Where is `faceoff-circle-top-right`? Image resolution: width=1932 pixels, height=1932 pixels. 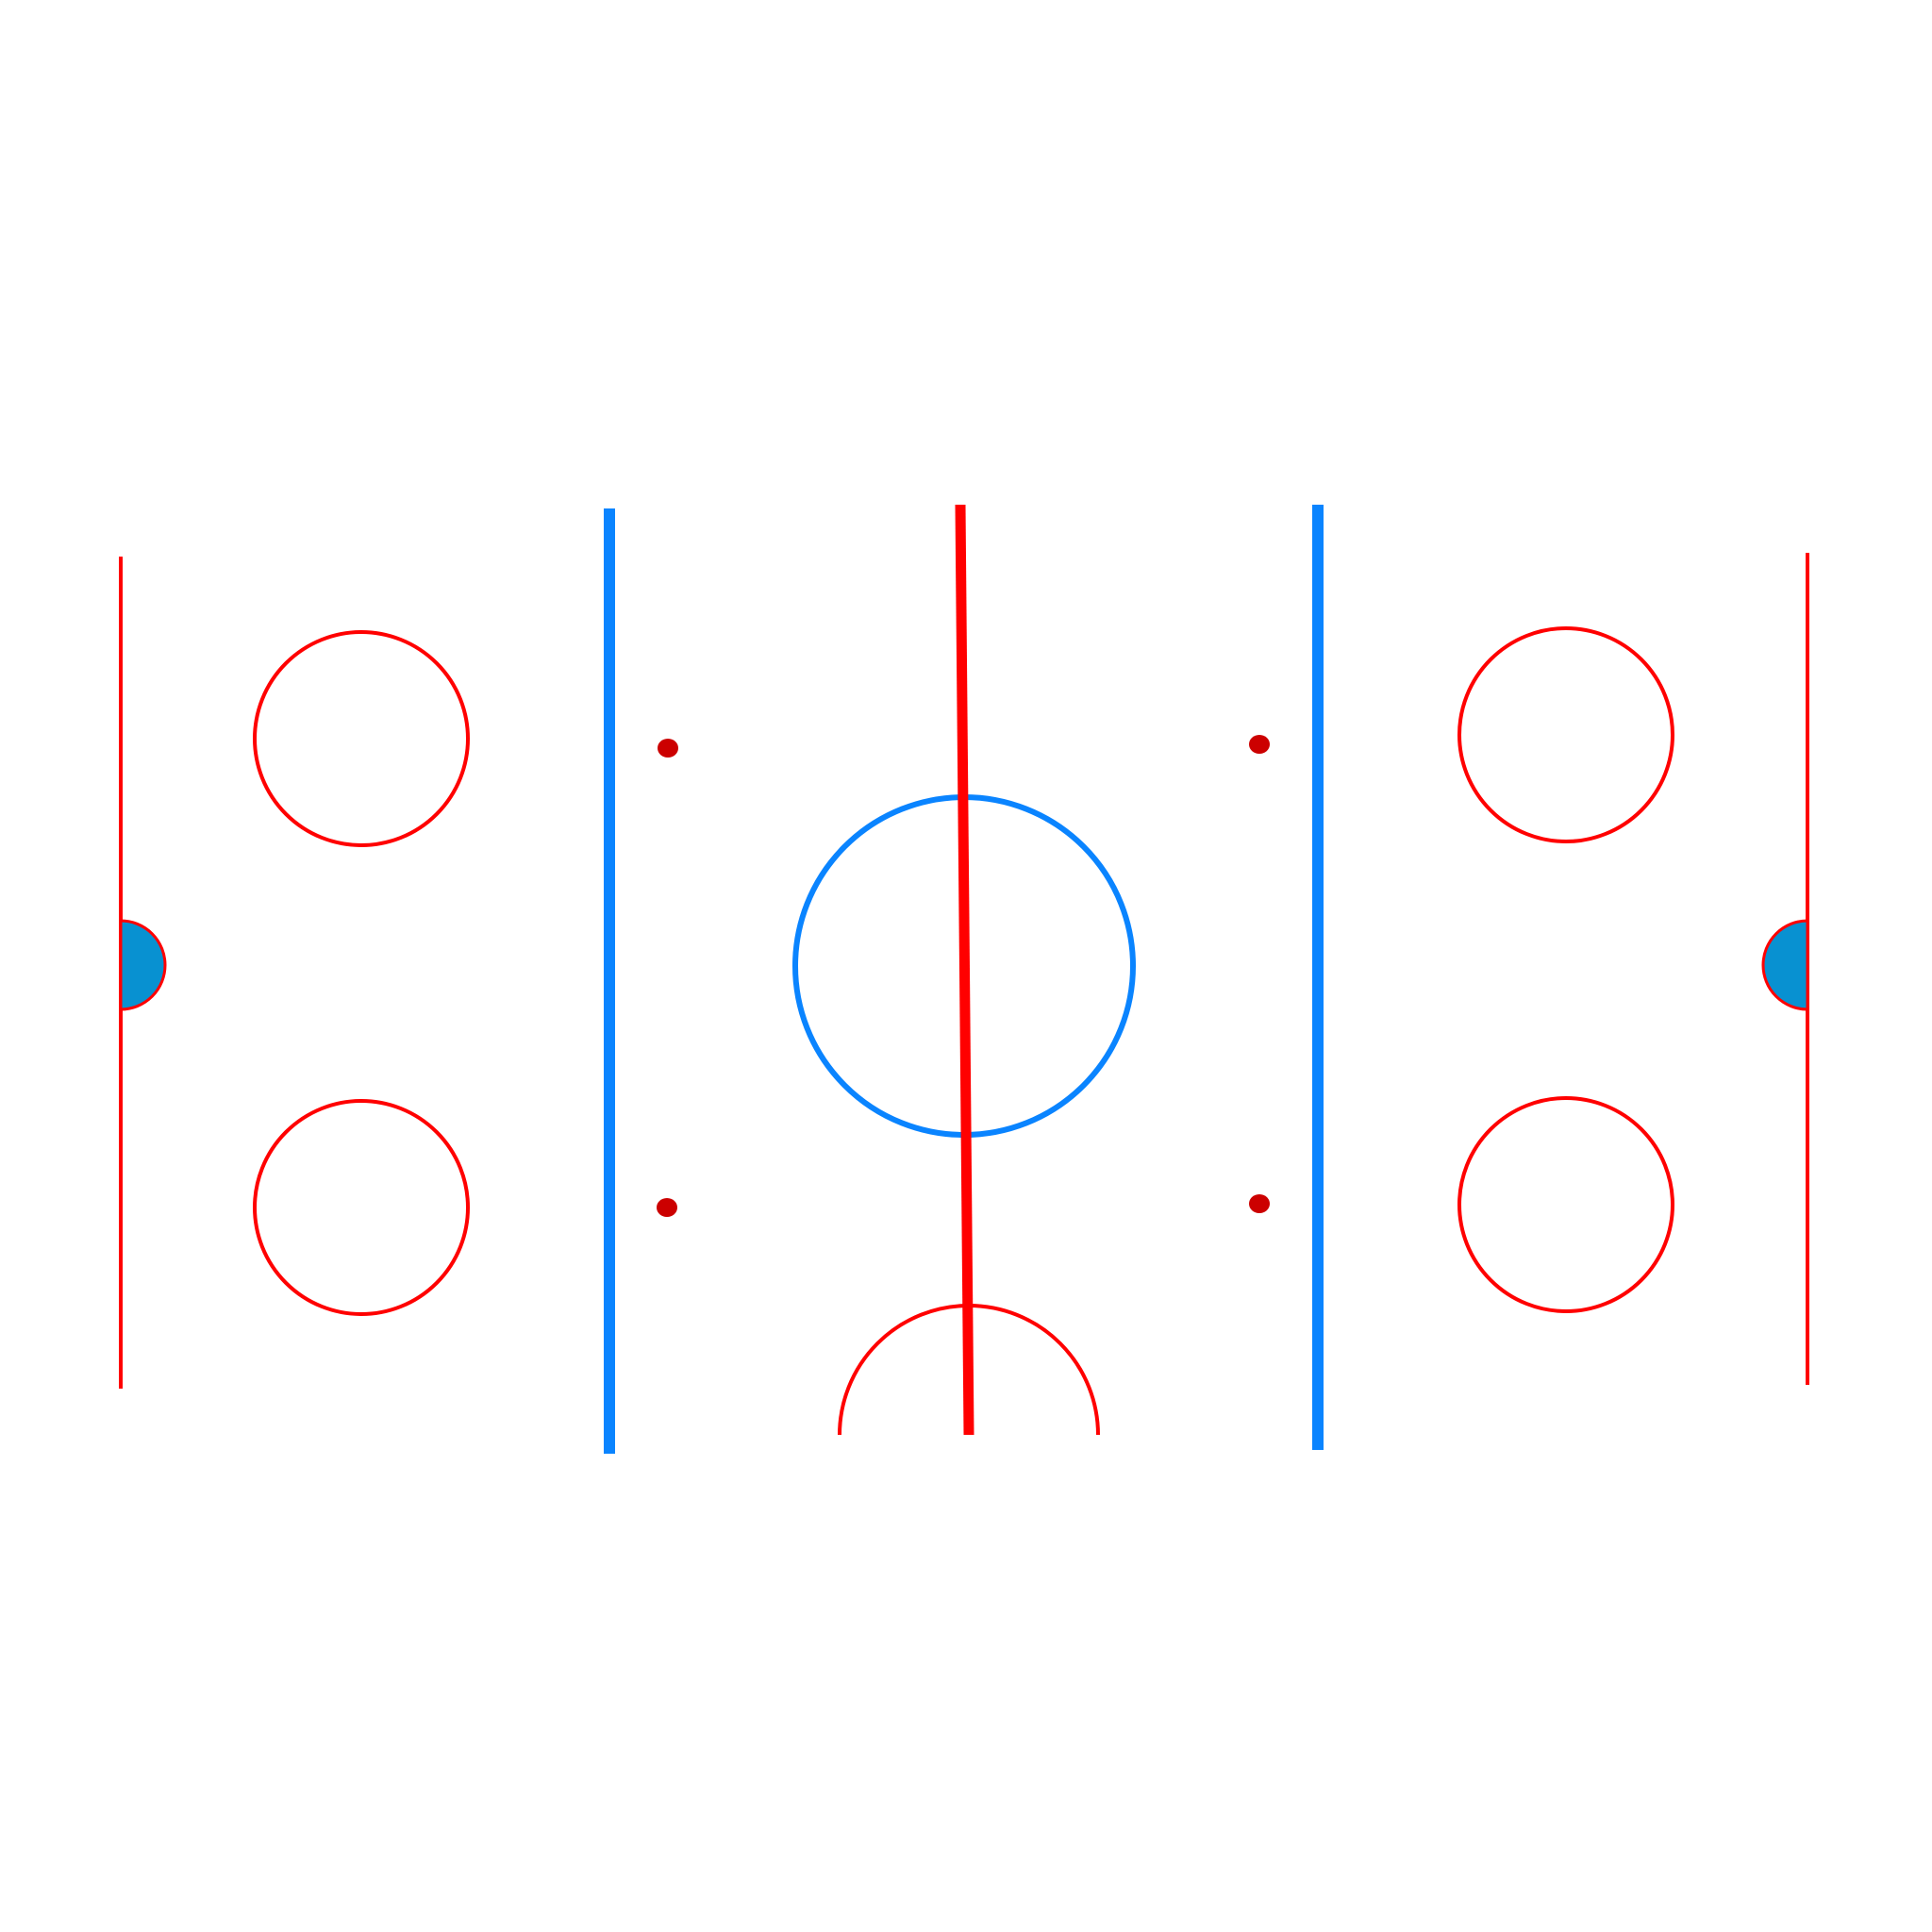 faceoff-circle-top-right is located at coordinates (1566, 735).